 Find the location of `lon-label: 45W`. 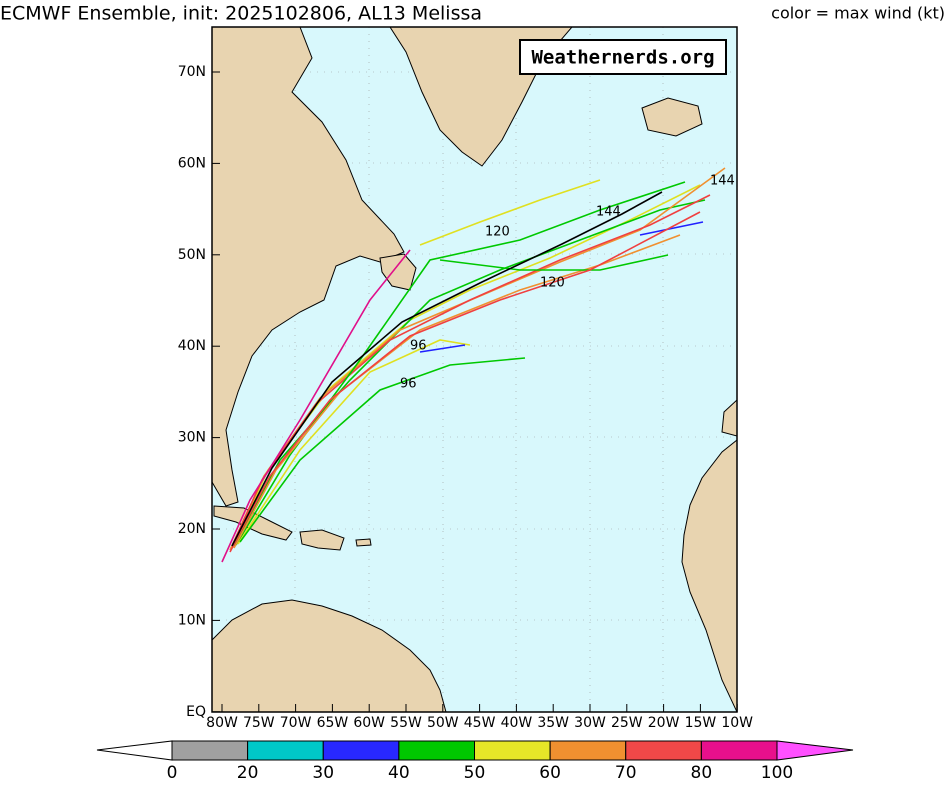

lon-label: 45W is located at coordinates (480, 723).